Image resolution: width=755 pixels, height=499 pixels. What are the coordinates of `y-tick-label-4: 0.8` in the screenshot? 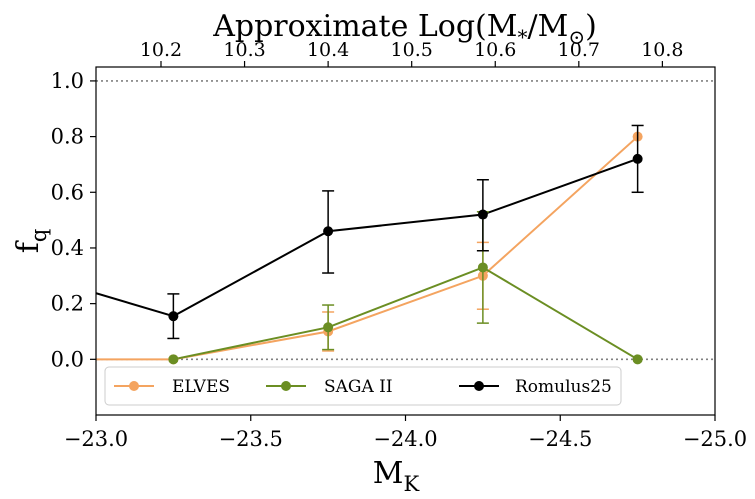 It's located at (67, 137).